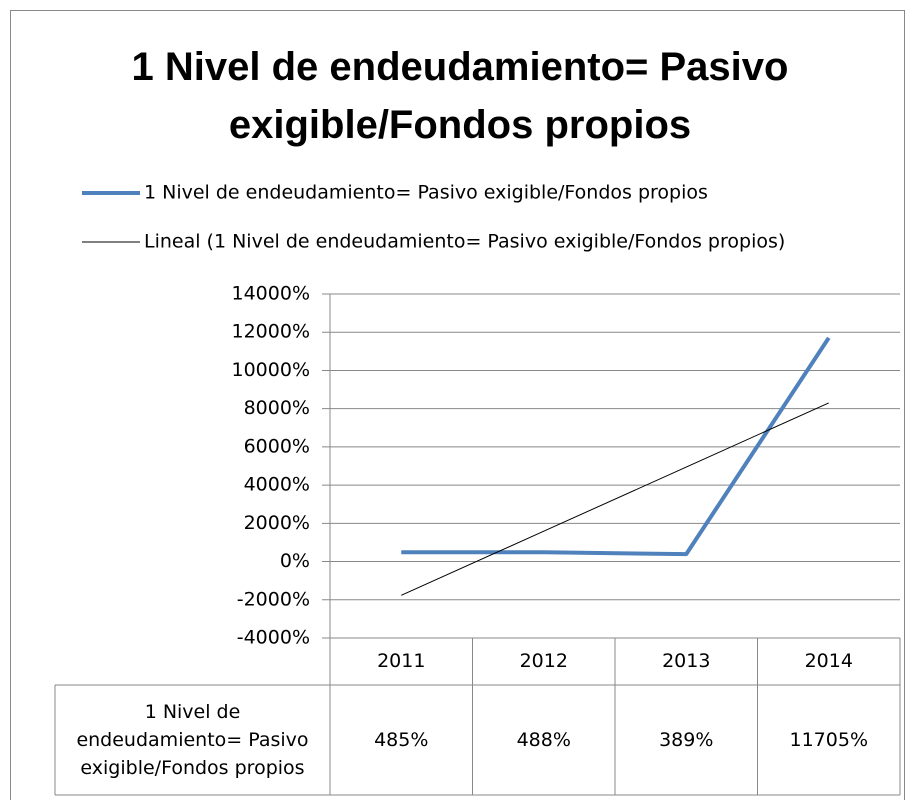 Image resolution: width=917 pixels, height=800 pixels. What do you see at coordinates (271, 332) in the screenshot?
I see `y-tick-label: 12000%` at bounding box center [271, 332].